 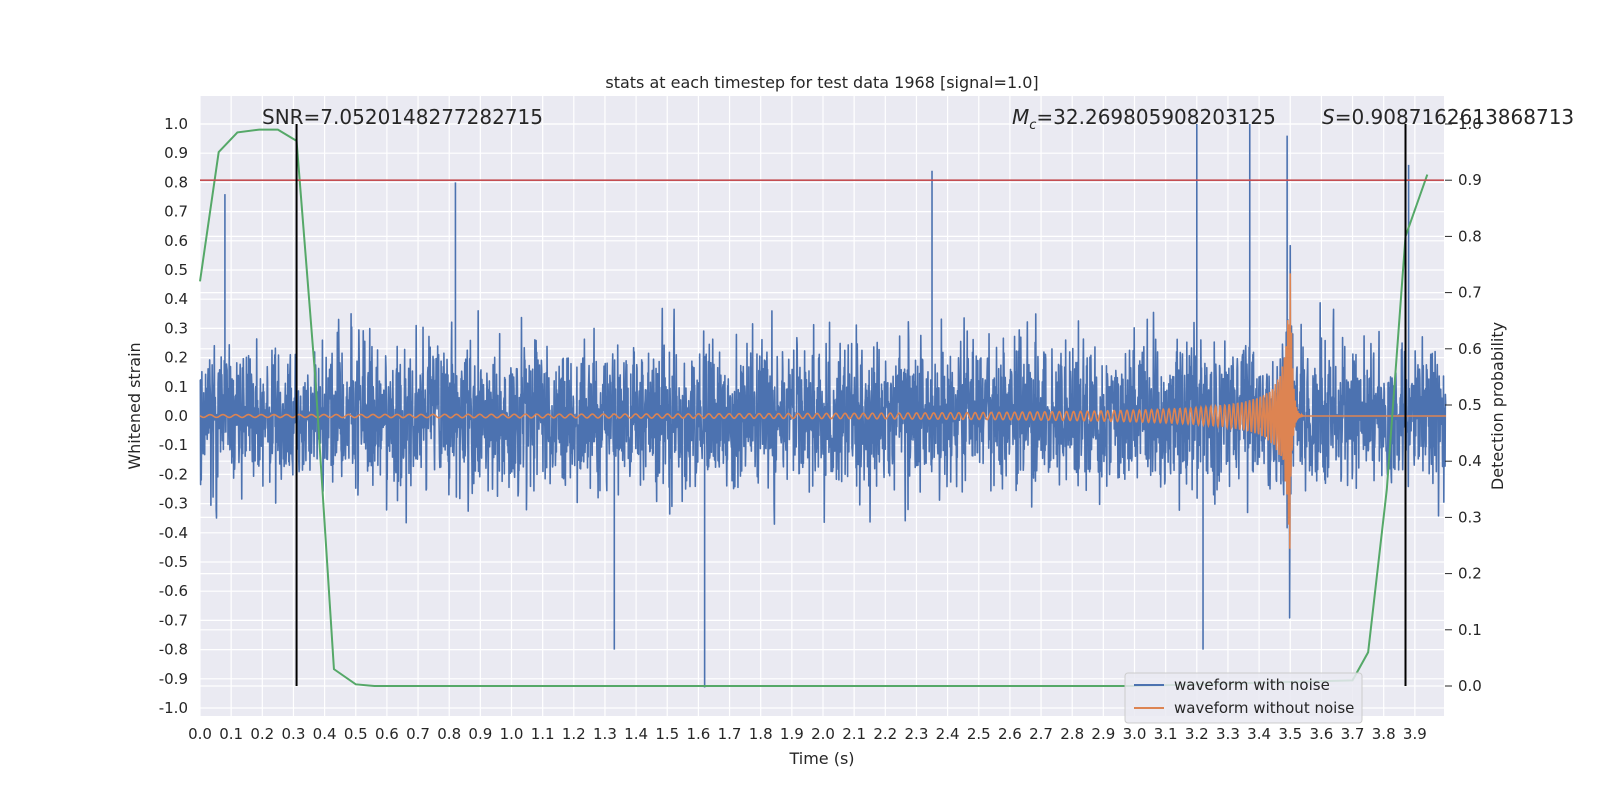 What do you see at coordinates (176, 182) in the screenshot?
I see `y-tick-label: 0.8` at bounding box center [176, 182].